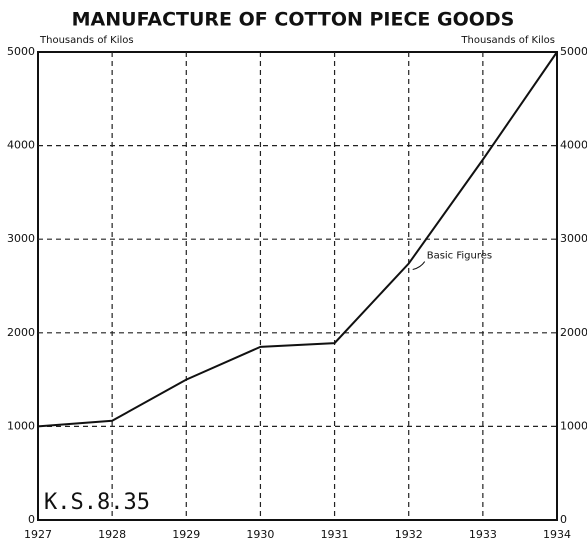 Image resolution: width=587 pixels, height=550 pixels. I want to click on y2-tick-label: 3000, so click(573, 238).